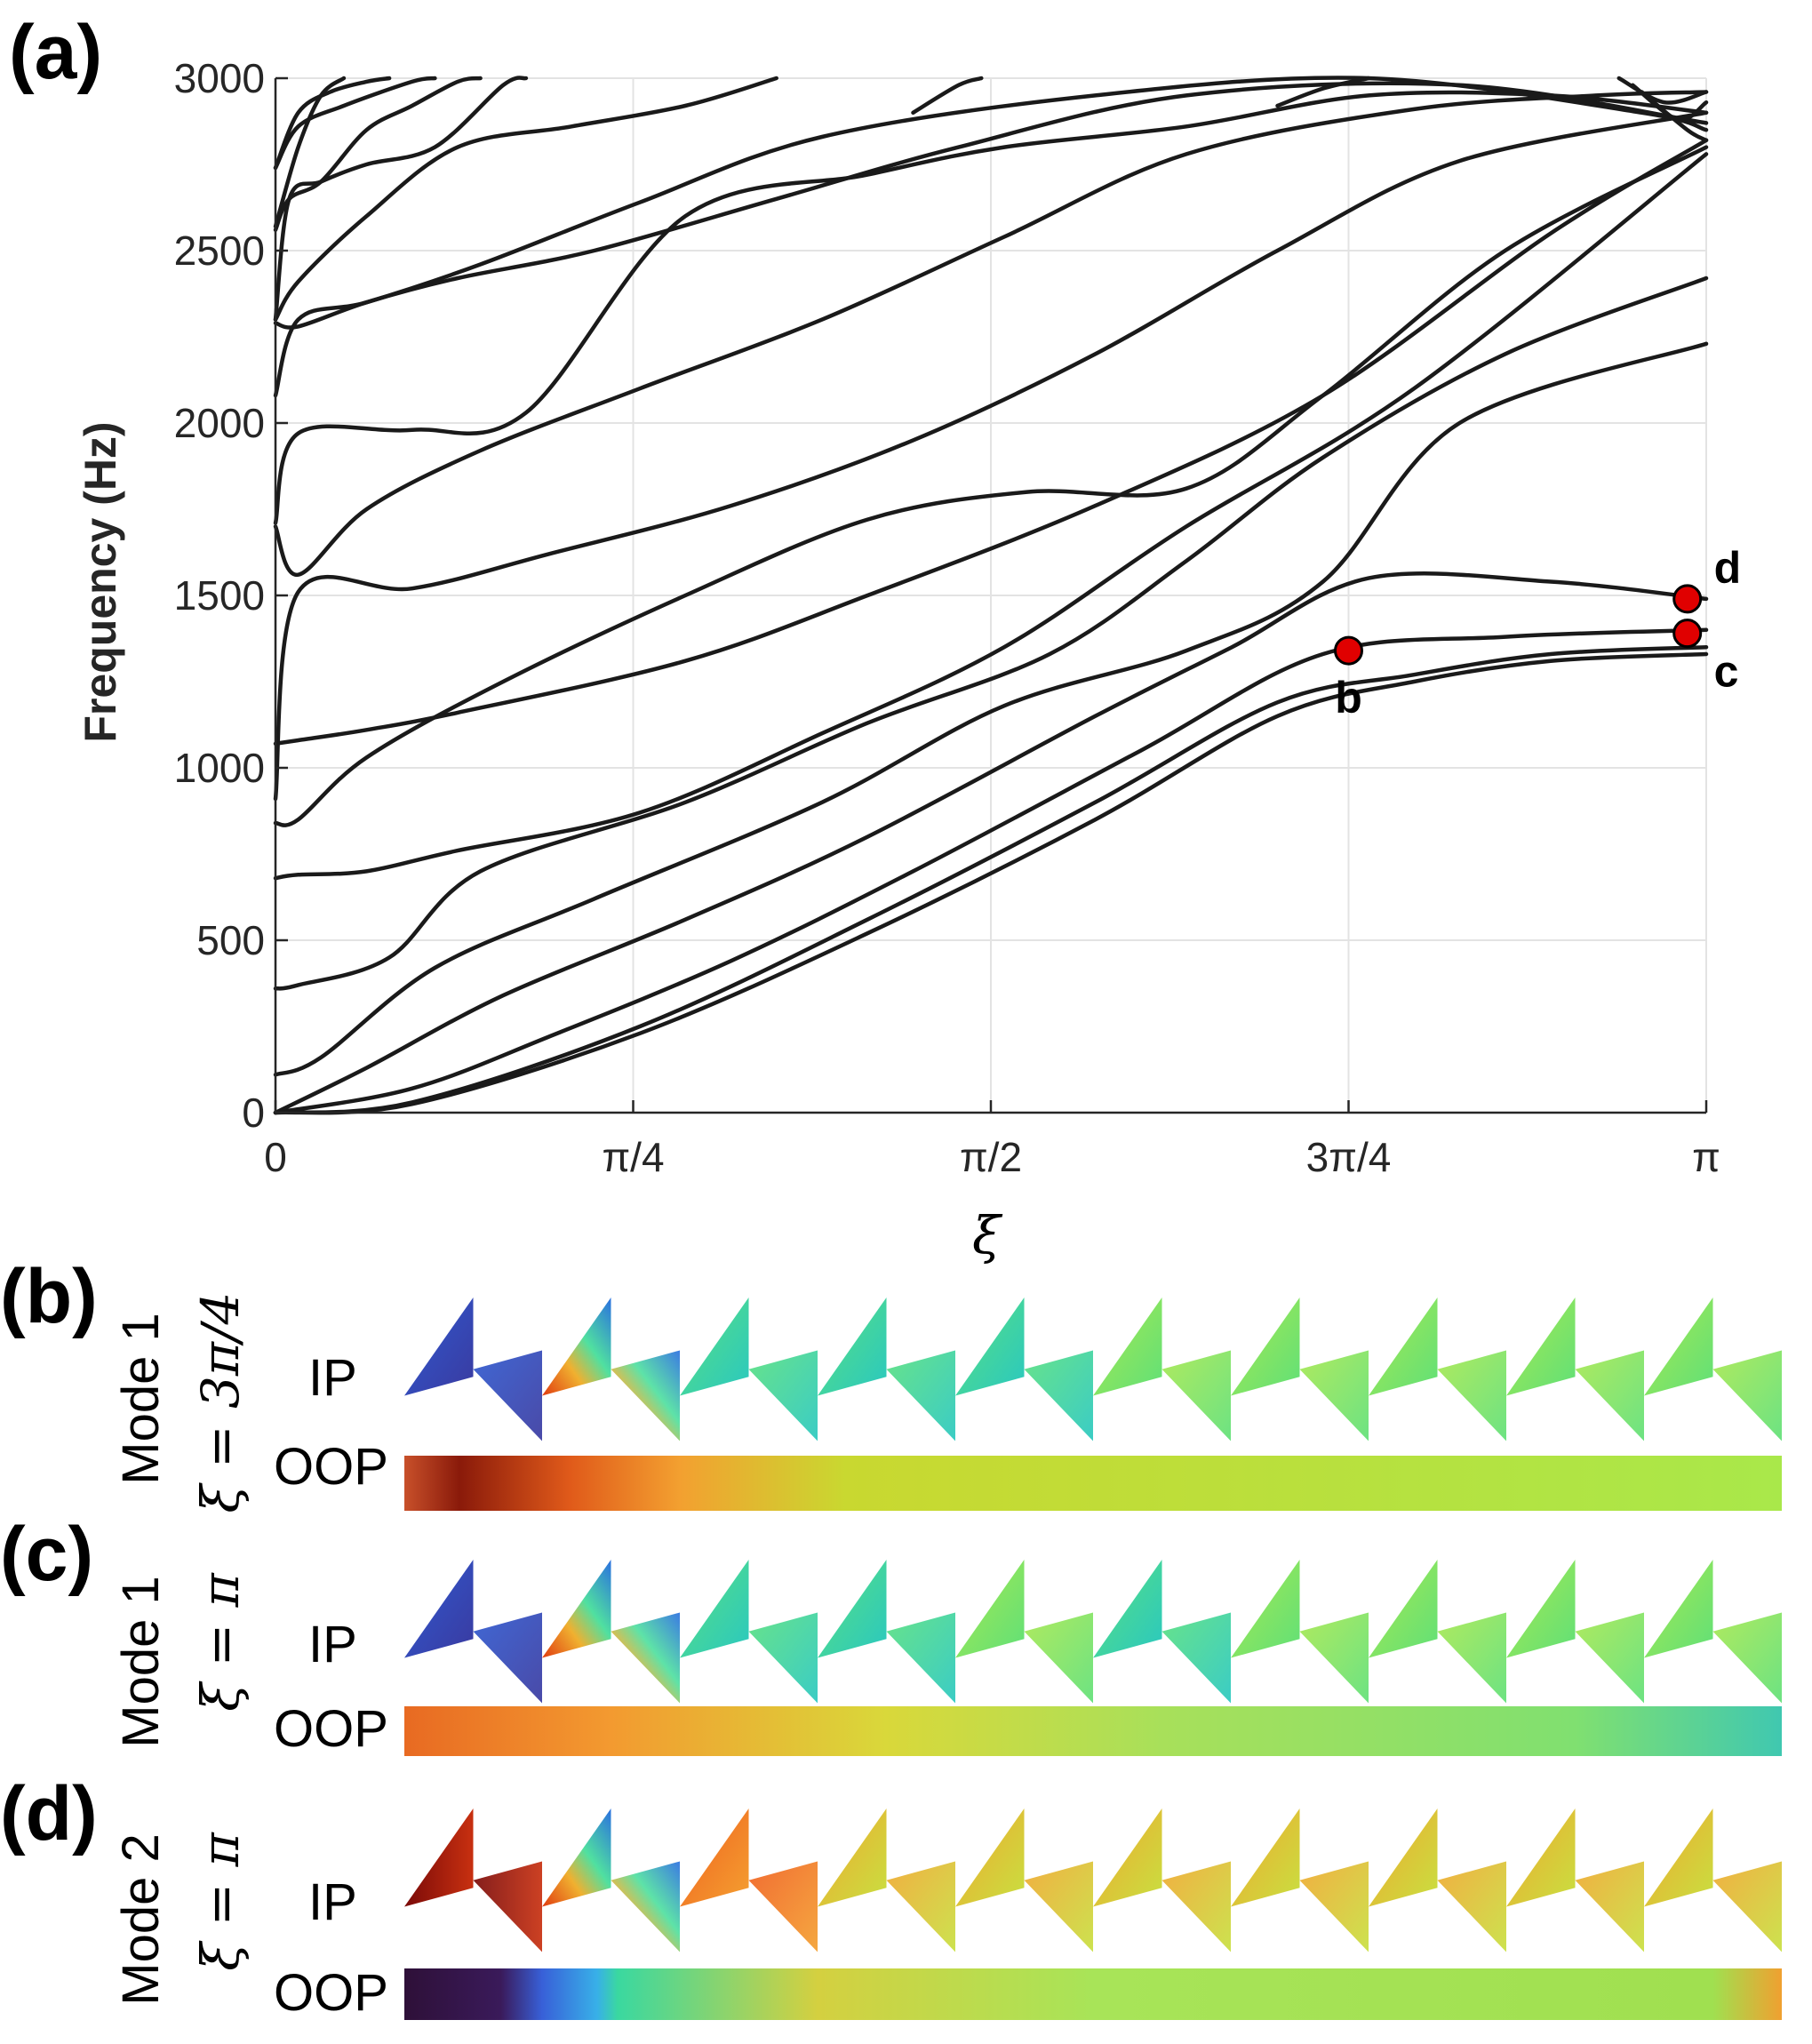 The width and height of the screenshot is (1812, 2044). Describe the element at coordinates (220, 1641) in the screenshot. I see `xi-label-c: ξ = π` at that location.